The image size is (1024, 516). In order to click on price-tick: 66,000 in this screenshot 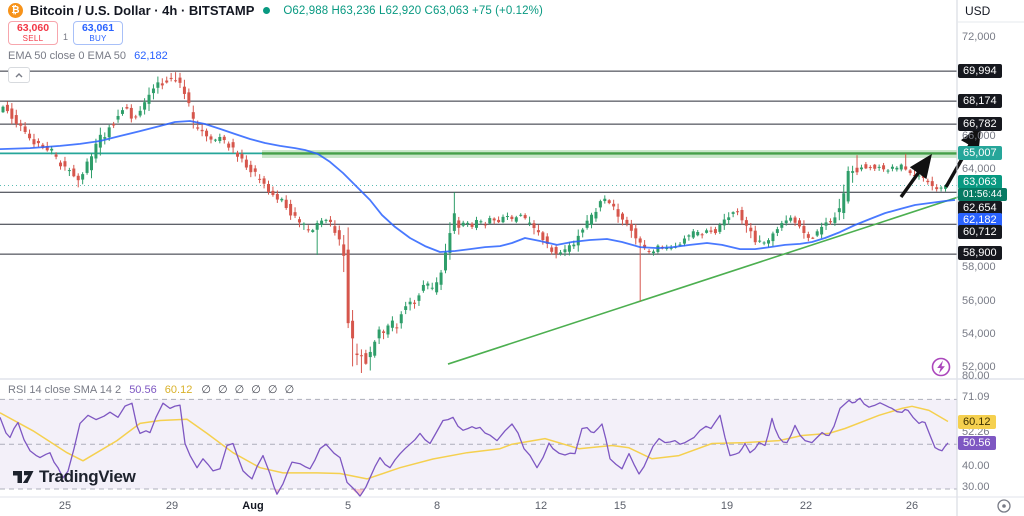, I will do `click(979, 136)`.